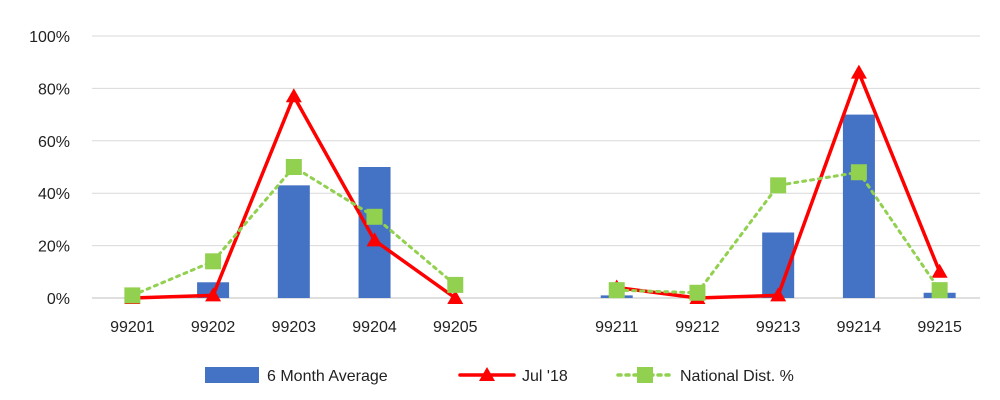 The width and height of the screenshot is (1000, 400). I want to click on legend-label: National Dist. %, so click(737, 376).